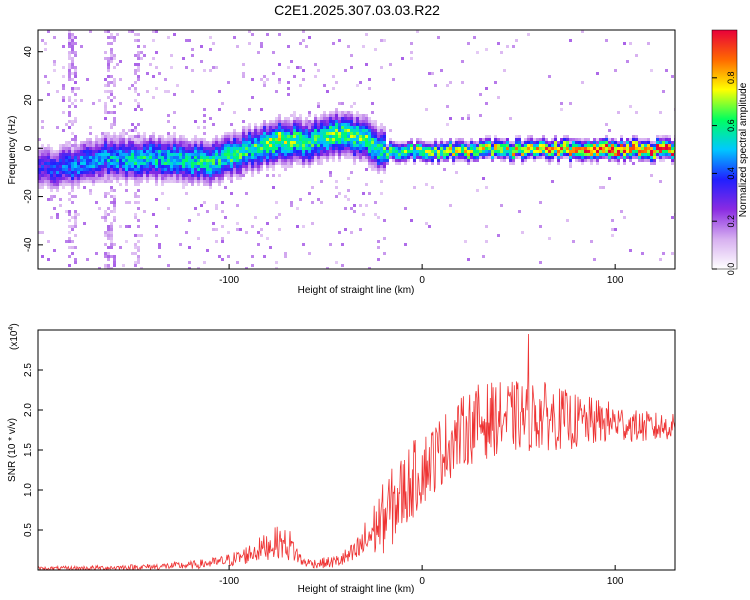  I want to click on colorbar-label: Normalized spectral amplitude, so click(743, 149).